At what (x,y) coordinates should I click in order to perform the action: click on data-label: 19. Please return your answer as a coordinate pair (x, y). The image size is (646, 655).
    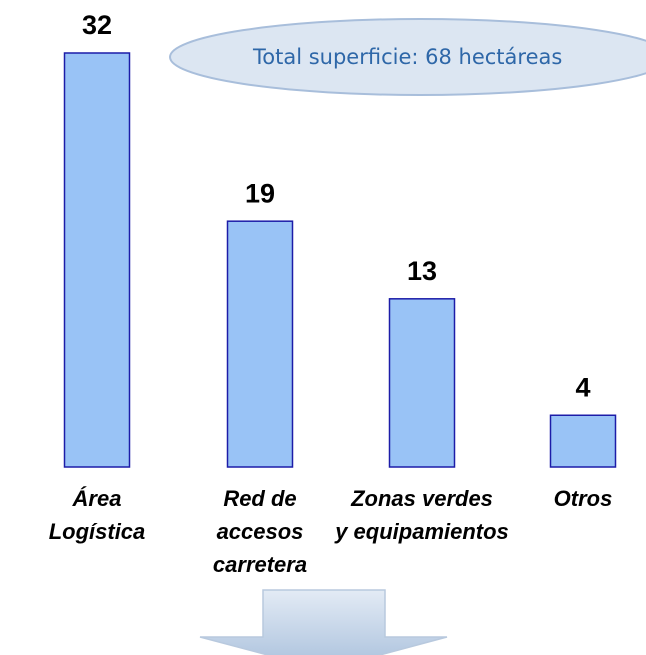
    Looking at the image, I should click on (260, 193).